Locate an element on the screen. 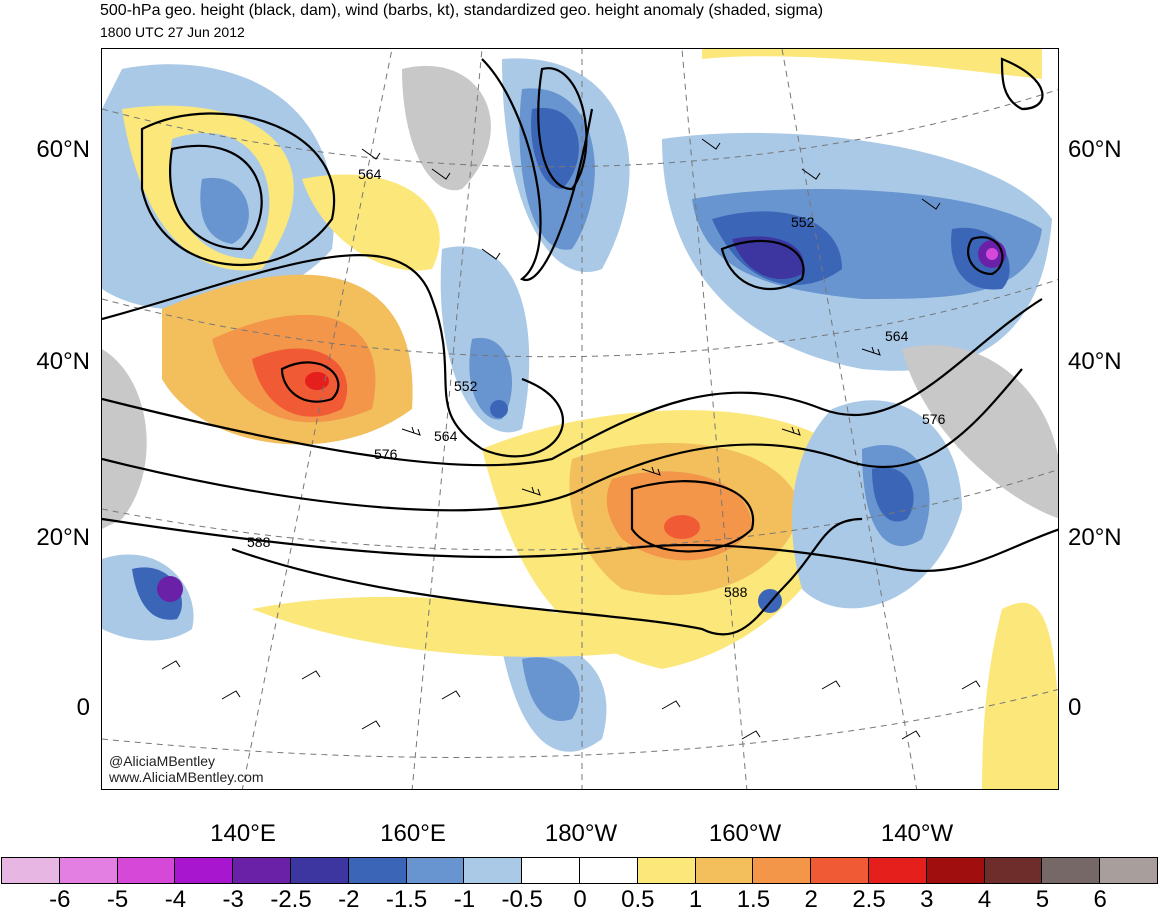 This screenshot has height=914, width=1160. valid-time: 1800 UTC 27 Jun 2012 is located at coordinates (172, 32).